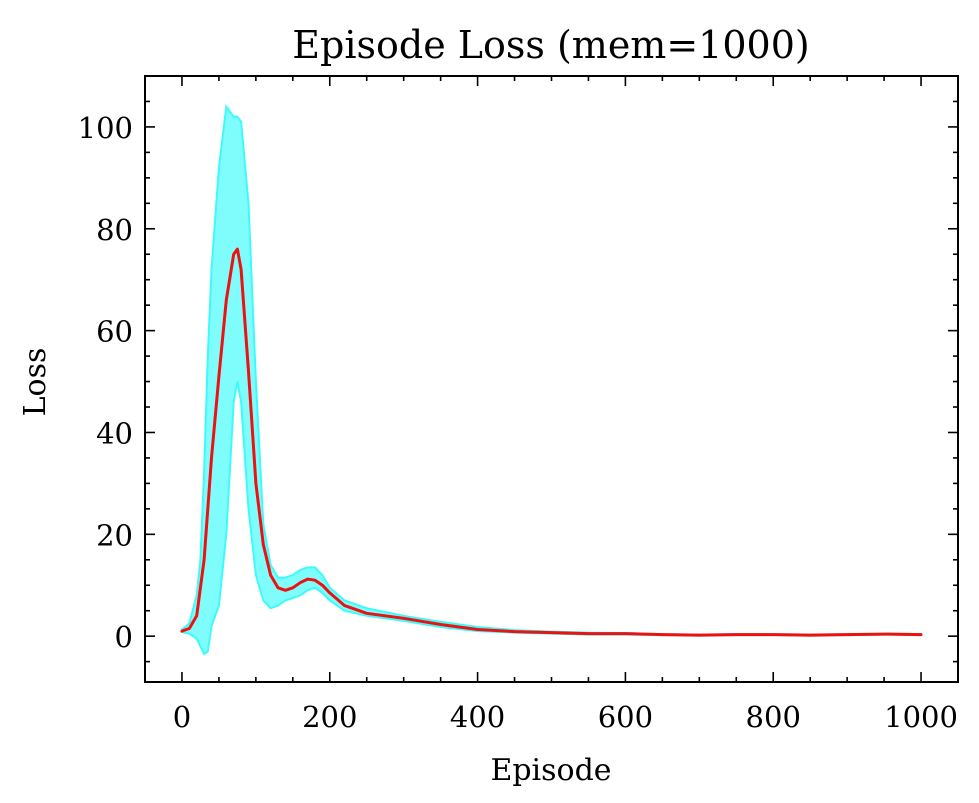 The width and height of the screenshot is (979, 803). I want to click on chart-title: Episode Loss (mem=1000), so click(550, 45).